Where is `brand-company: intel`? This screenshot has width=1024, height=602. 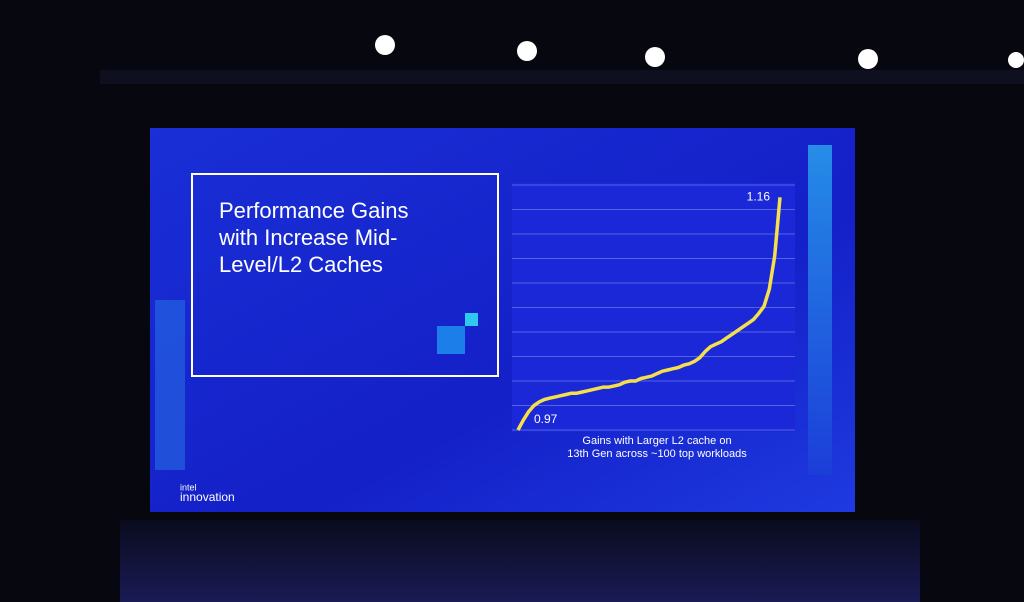
brand-company: intel is located at coordinates (188, 487).